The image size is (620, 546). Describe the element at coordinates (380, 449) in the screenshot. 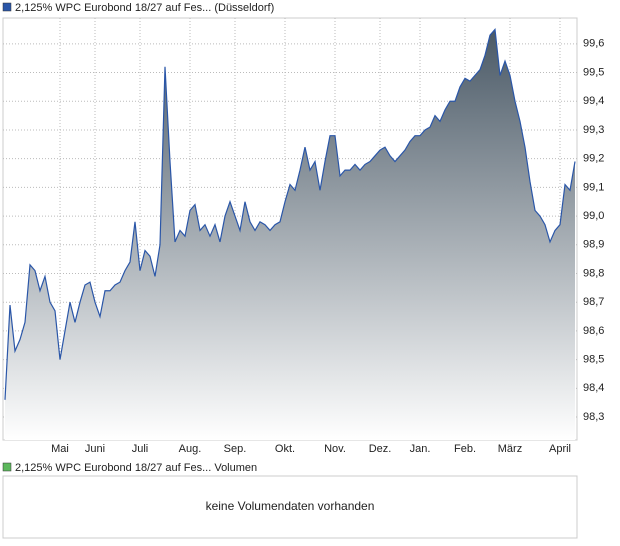

I see `x-tick-label: Dez.` at that location.